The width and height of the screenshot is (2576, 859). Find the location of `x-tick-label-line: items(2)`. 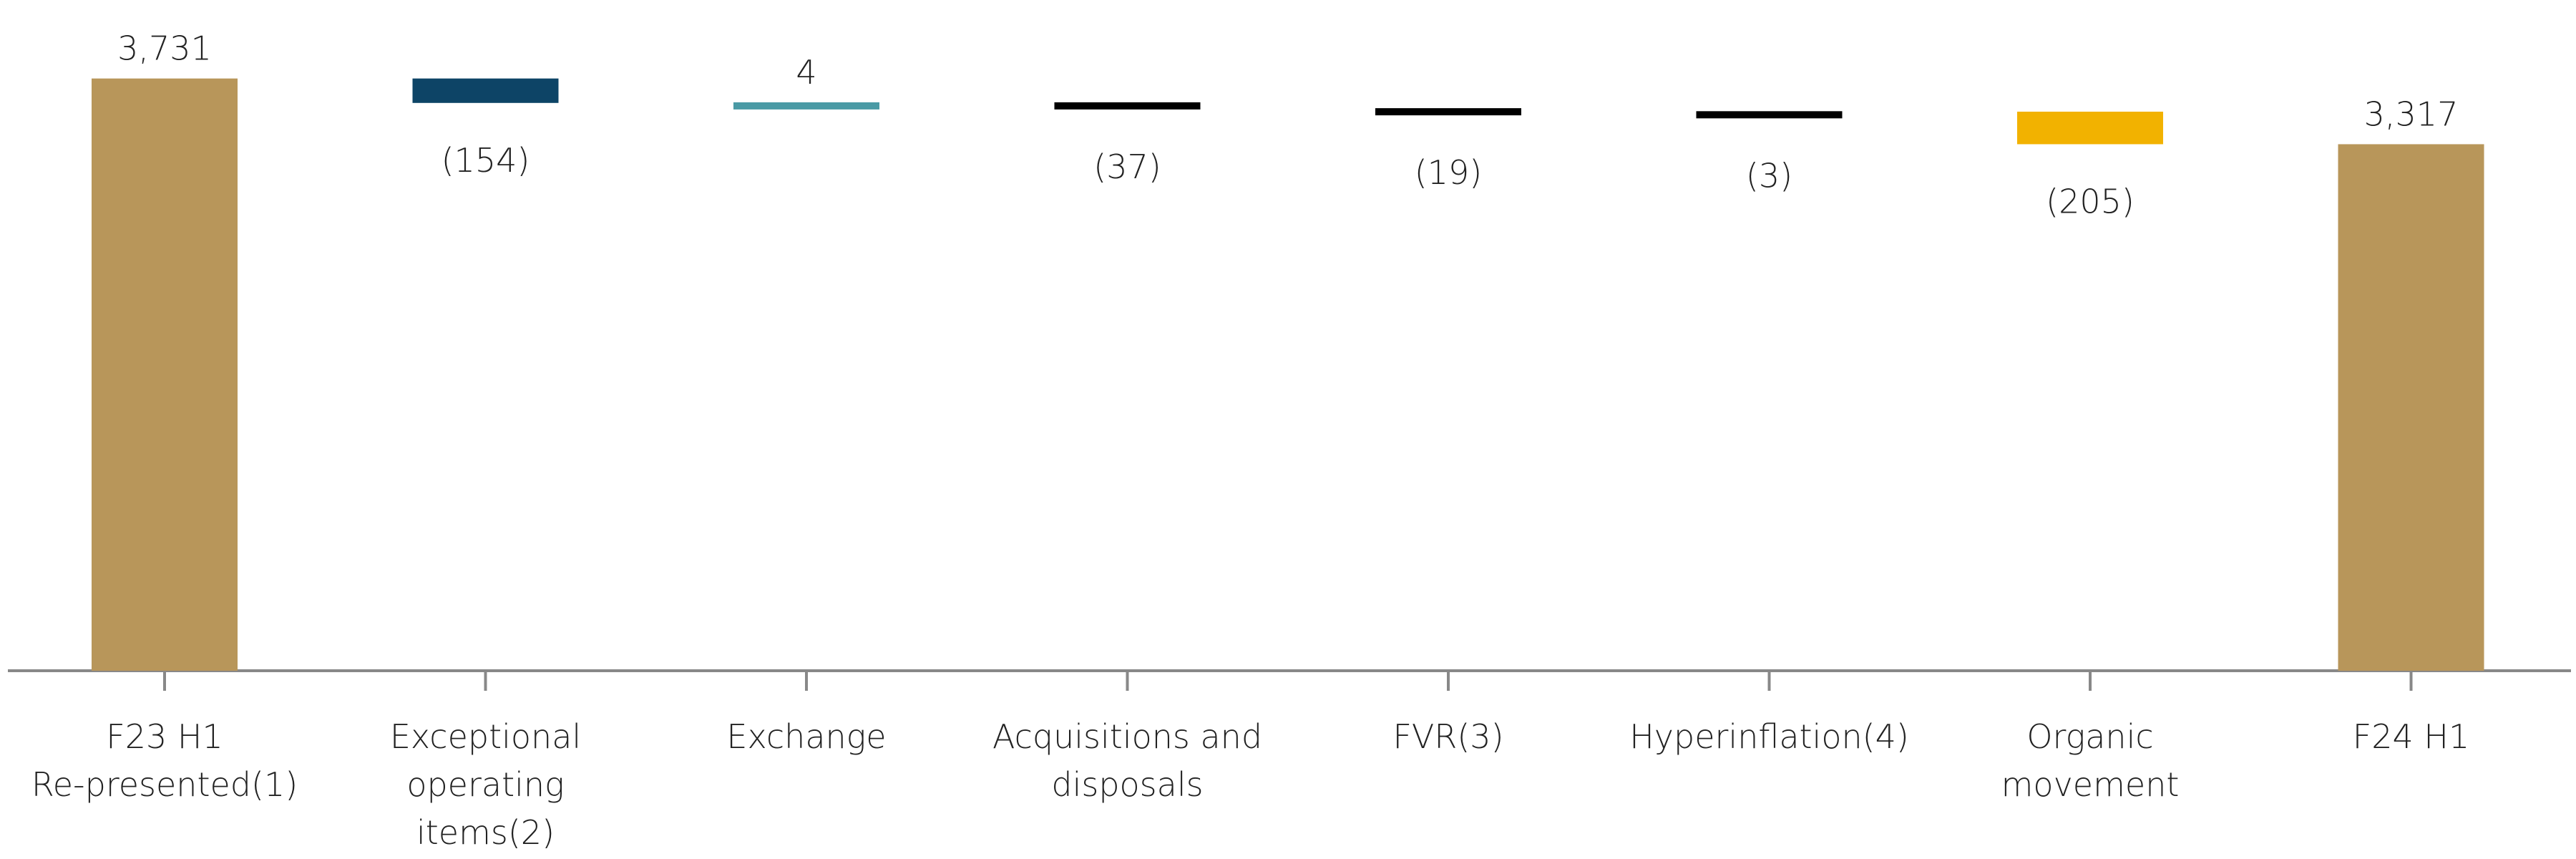

x-tick-label-line: items(2) is located at coordinates (485, 832).